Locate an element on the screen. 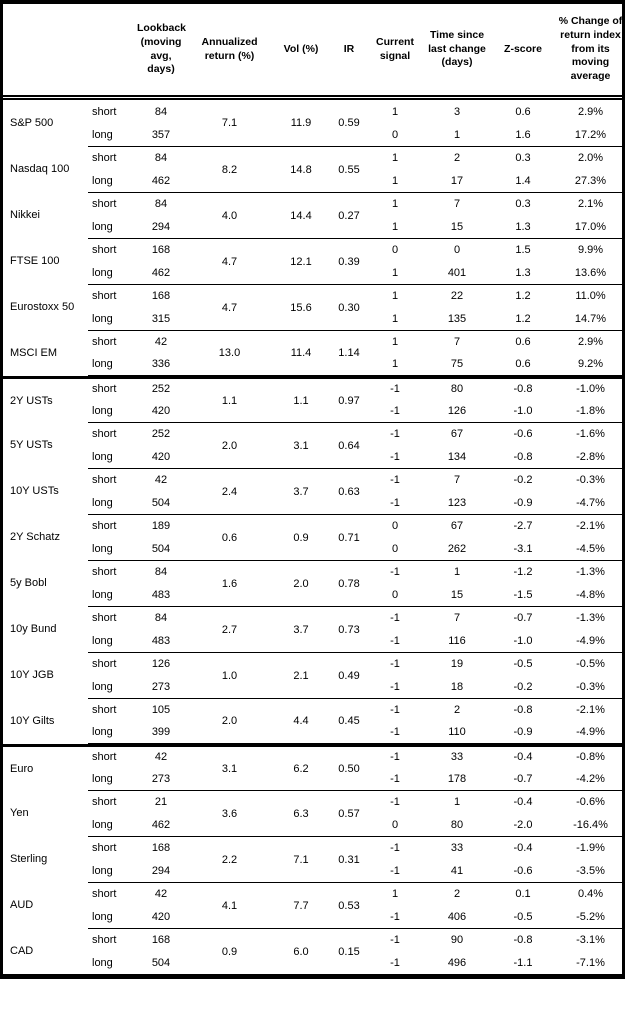 This screenshot has width=625, height=1016. time-since-value: 67 is located at coordinates (457, 525).